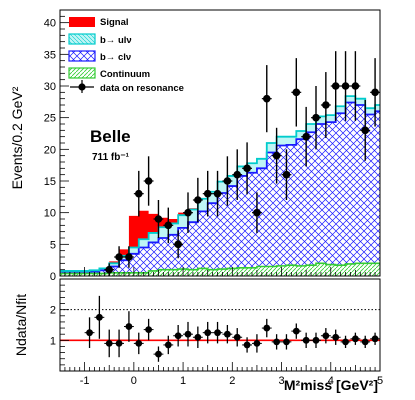 The image size is (415, 400). Describe the element at coordinates (82, 39) in the screenshot. I see `legend-swatch-b-to-u` at that location.